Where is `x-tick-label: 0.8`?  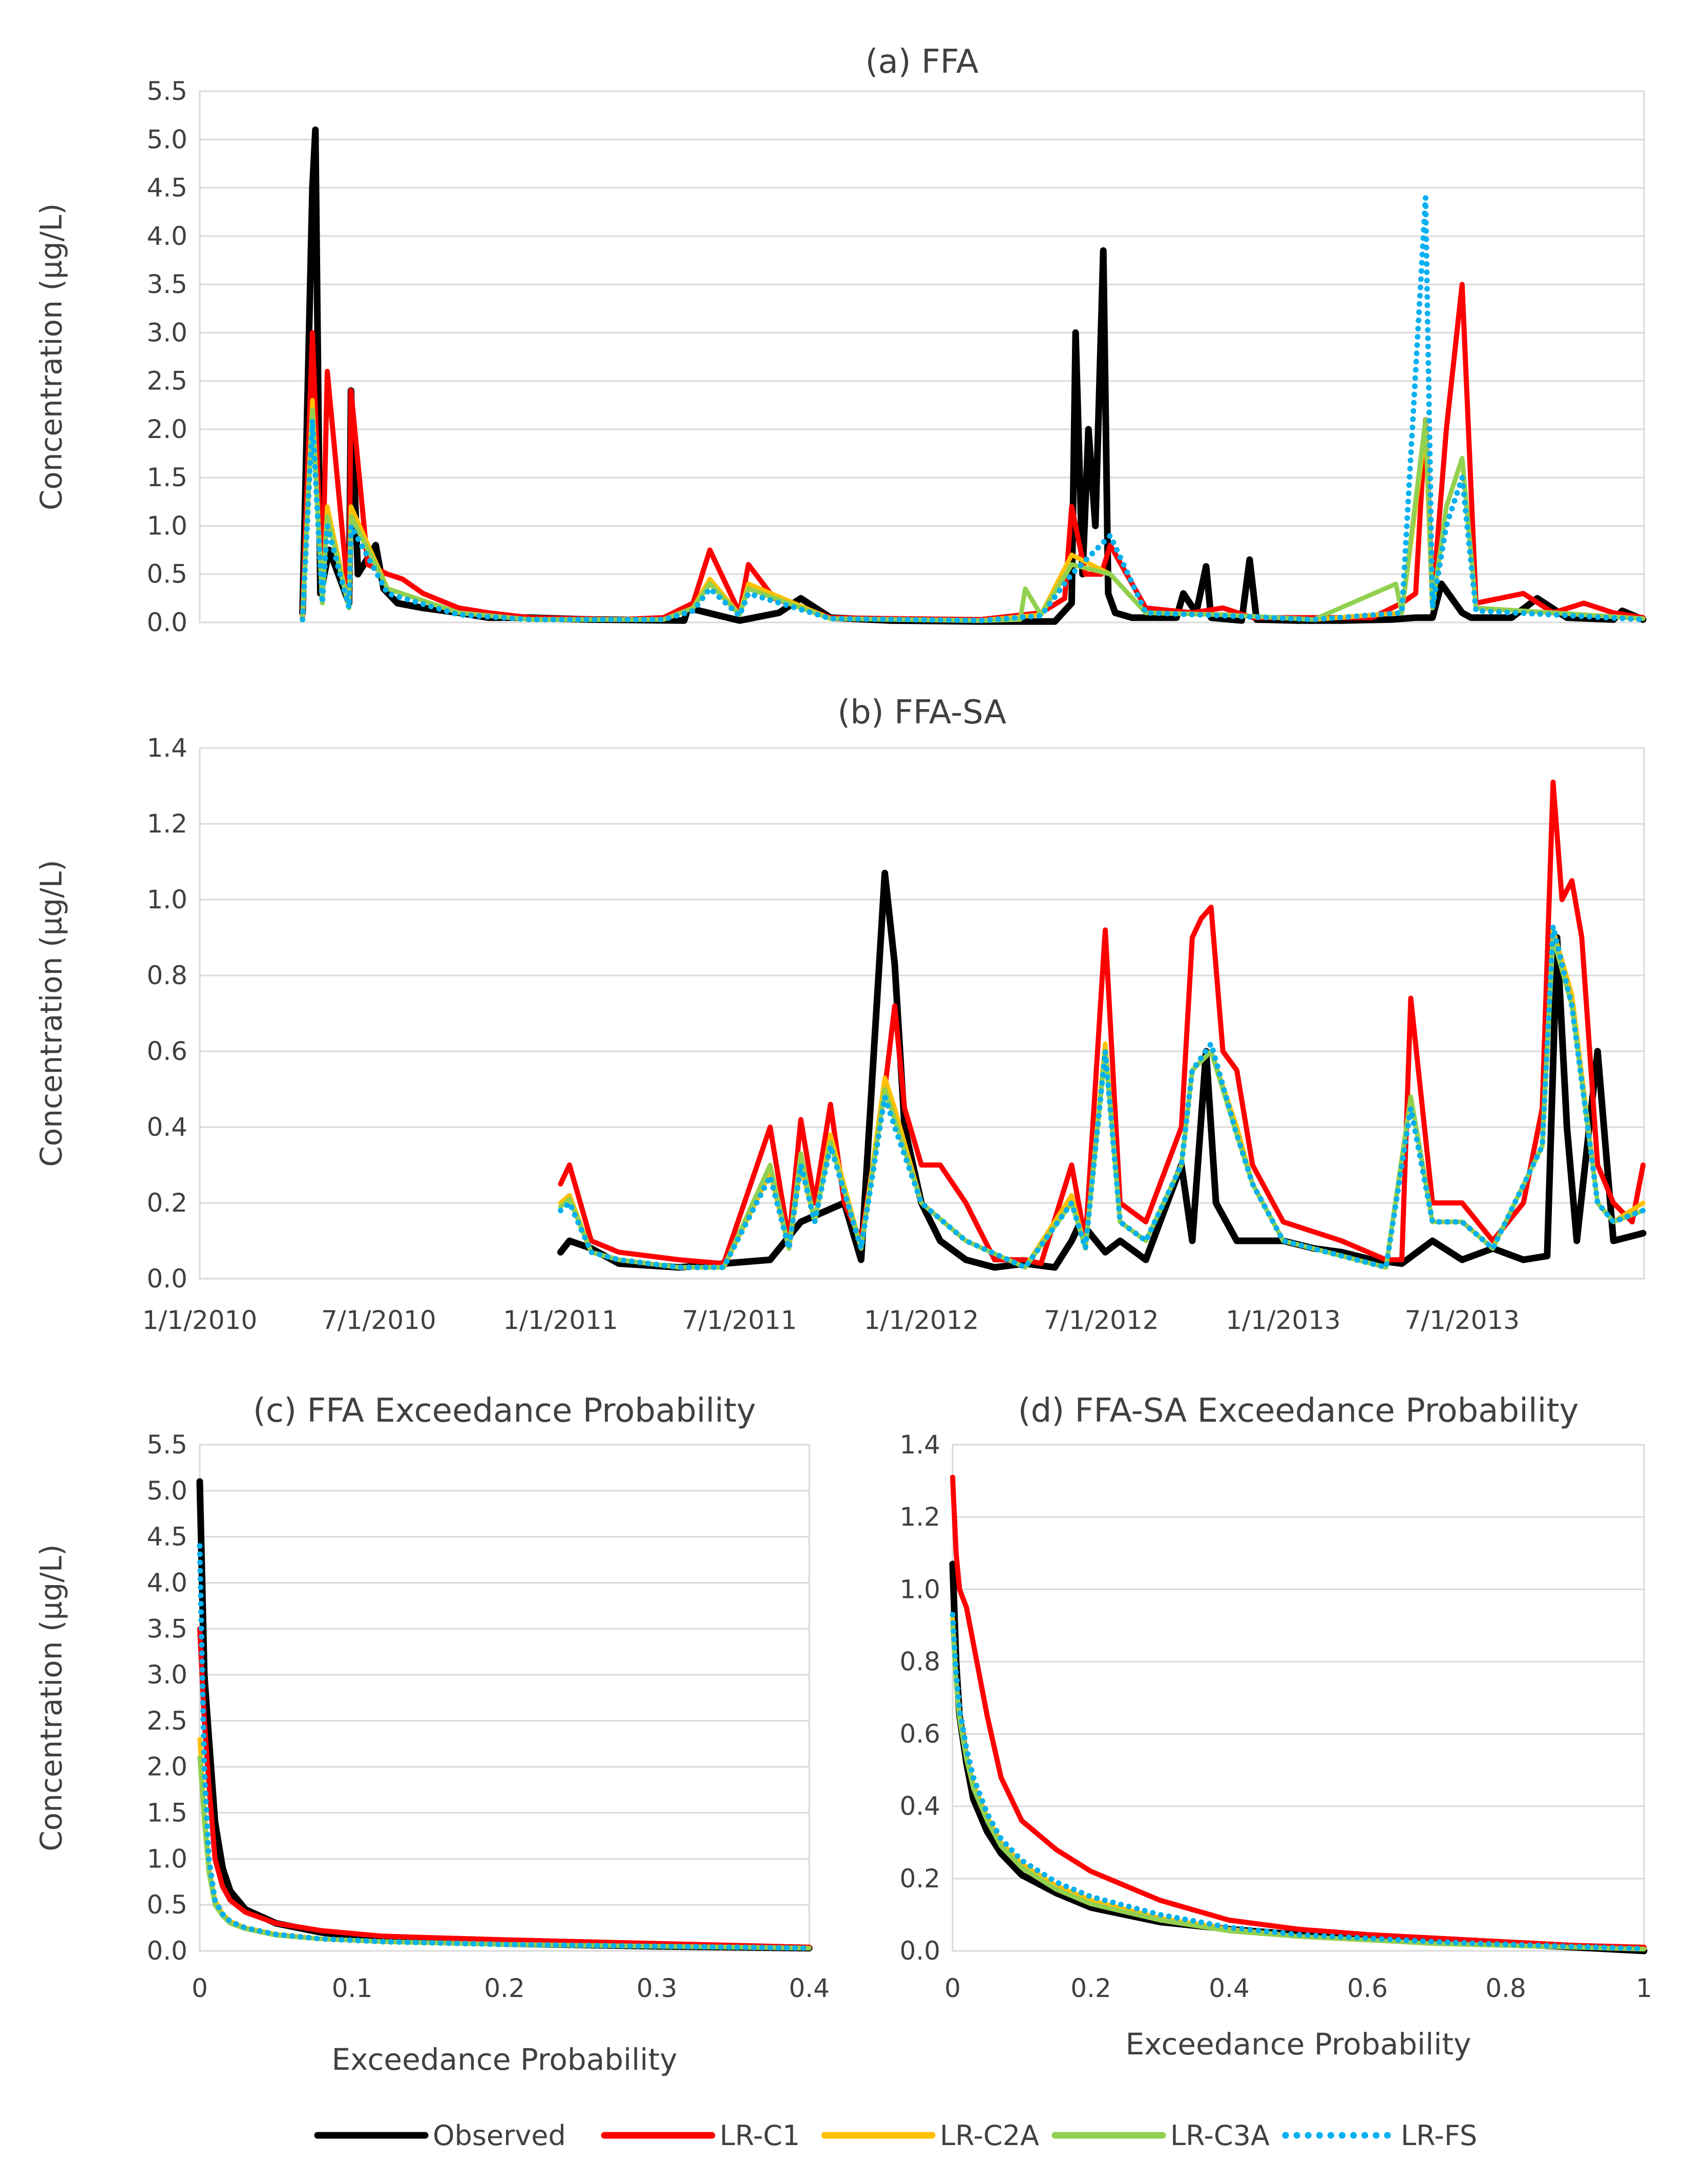 x-tick-label: 0.8 is located at coordinates (1505, 1988).